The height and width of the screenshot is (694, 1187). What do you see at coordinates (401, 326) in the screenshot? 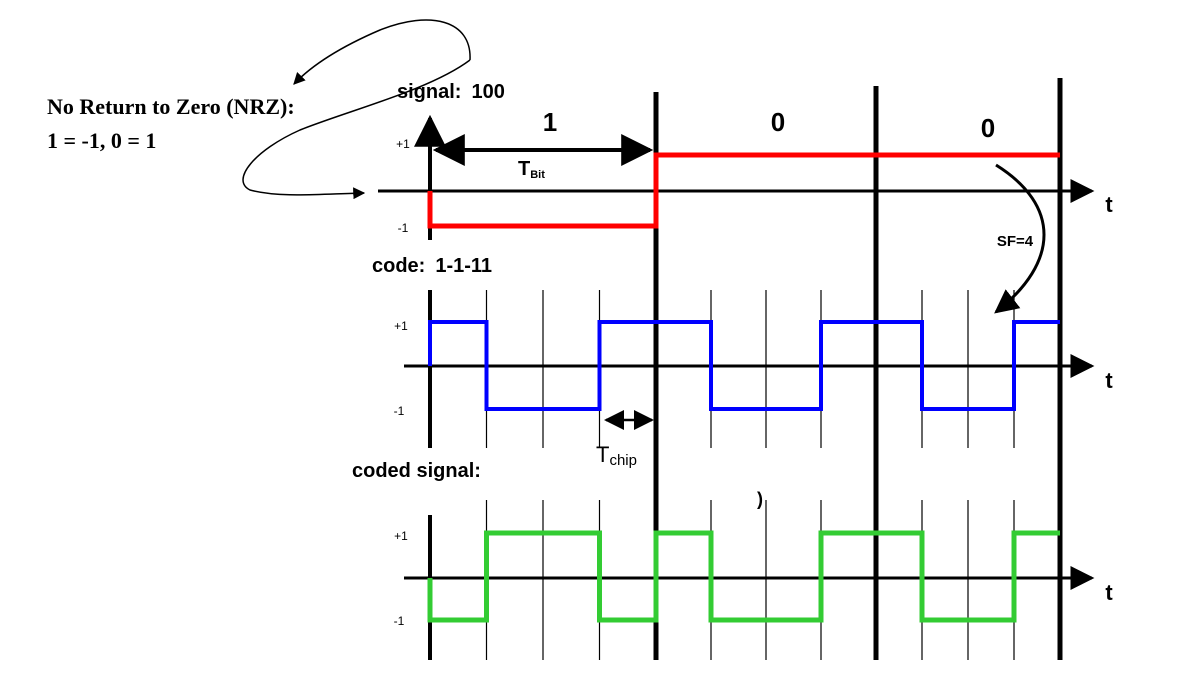
I see `code-plus-label: +1` at bounding box center [401, 326].